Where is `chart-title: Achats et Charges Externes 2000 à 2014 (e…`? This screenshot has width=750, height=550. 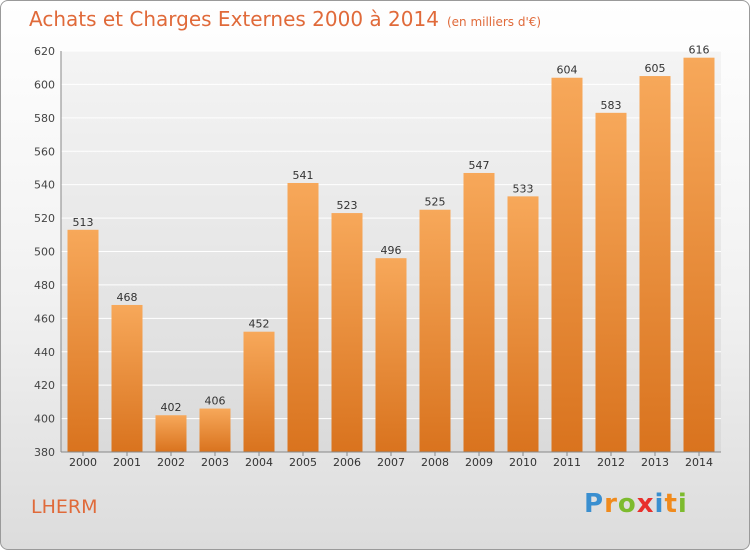 chart-title: Achats et Charges Externes 2000 à 2014 (e… is located at coordinates (285, 19).